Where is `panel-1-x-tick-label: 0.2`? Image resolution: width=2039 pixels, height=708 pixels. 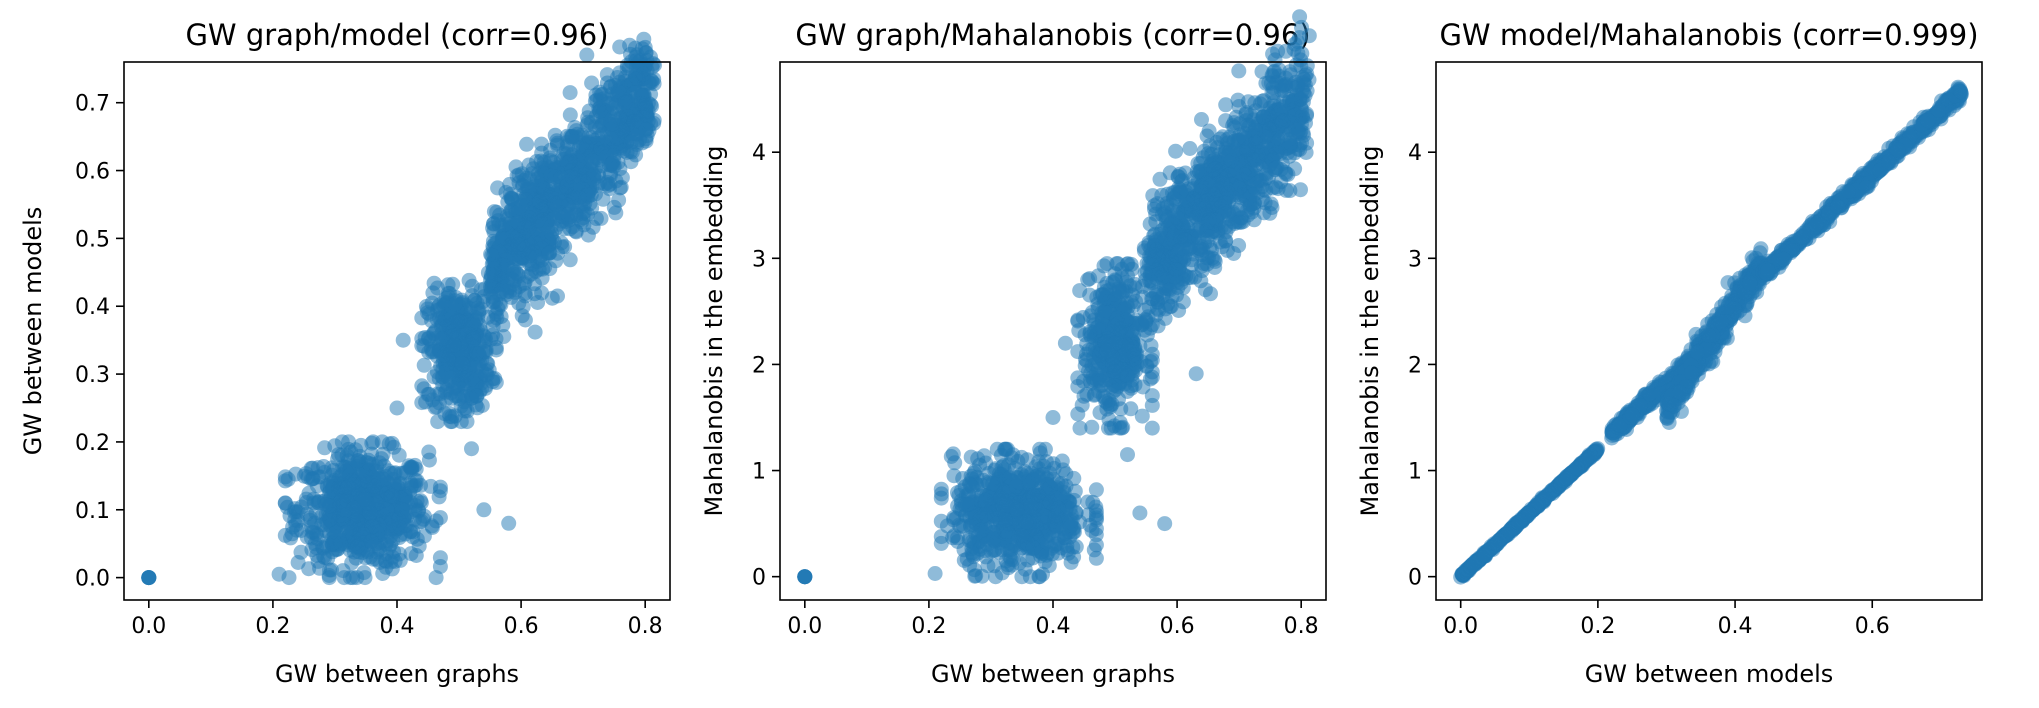
panel-1-x-tick-label: 0.2 is located at coordinates (272, 626).